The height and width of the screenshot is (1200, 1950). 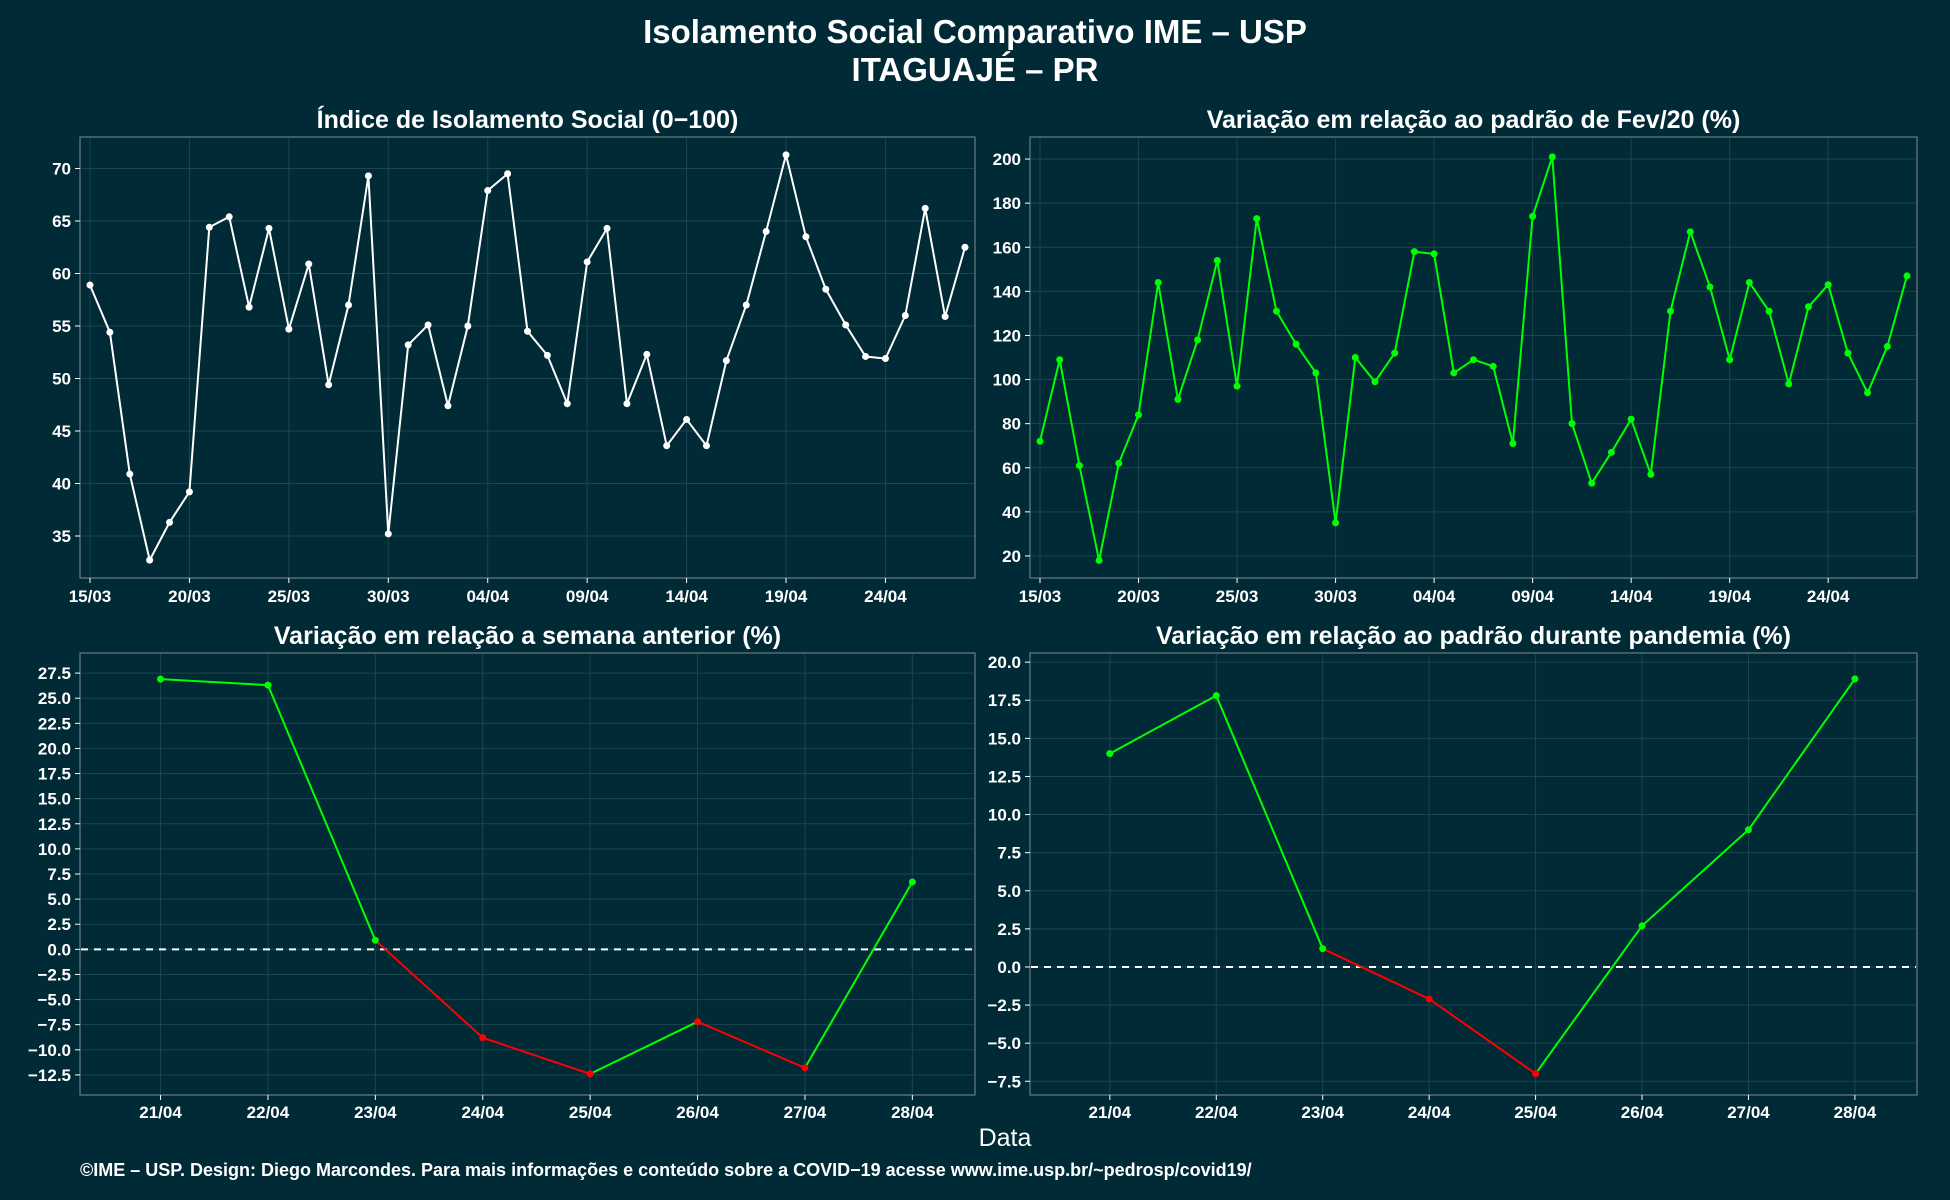 What do you see at coordinates (1004, 738) in the screenshot?
I see `y-tick-label: 15.0` at bounding box center [1004, 738].